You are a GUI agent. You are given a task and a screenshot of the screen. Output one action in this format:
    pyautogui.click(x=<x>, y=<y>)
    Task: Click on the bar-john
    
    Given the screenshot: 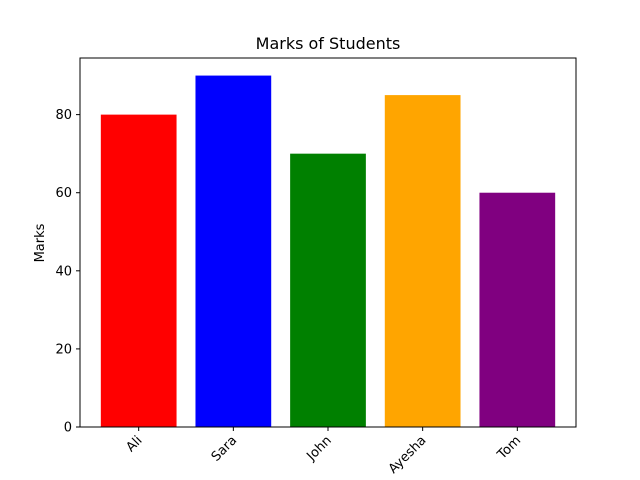 What is the action you would take?
    pyautogui.click(x=328, y=290)
    